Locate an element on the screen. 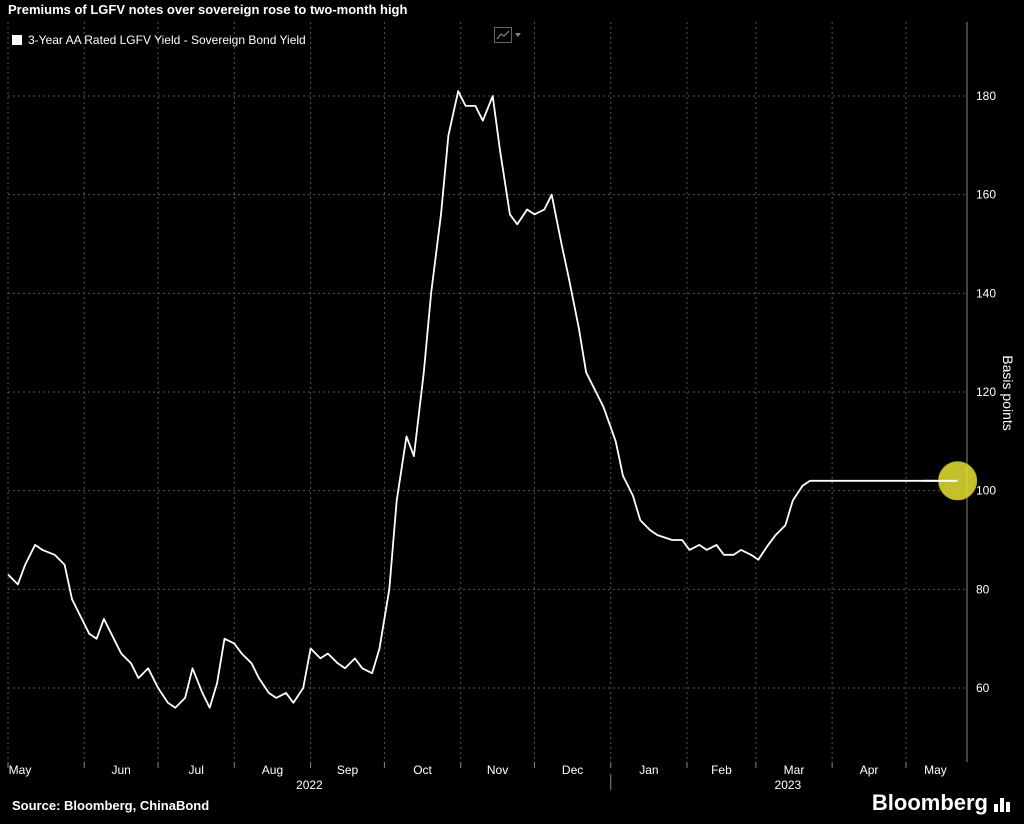 This screenshot has width=1024, height=824. x-tick-label: Feb is located at coordinates (721, 770).